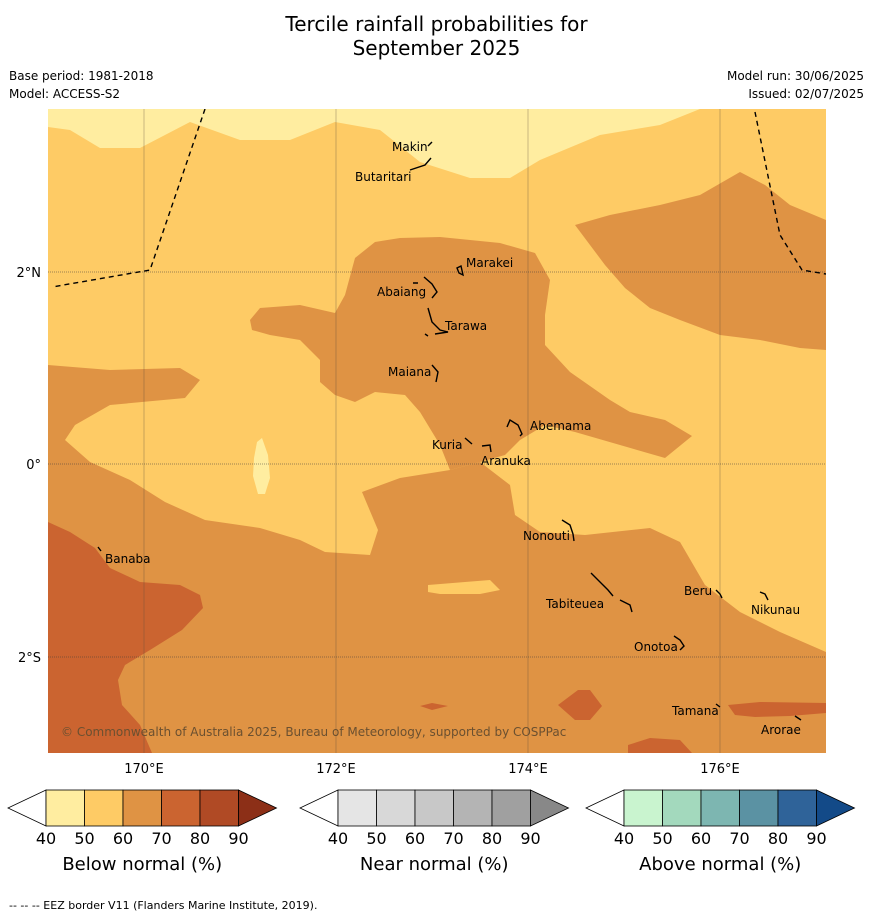 Image resolution: width=873 pixels, height=919 pixels. Describe the element at coordinates (720, 769) in the screenshot. I see `x-tick-176e: 176°E` at that location.